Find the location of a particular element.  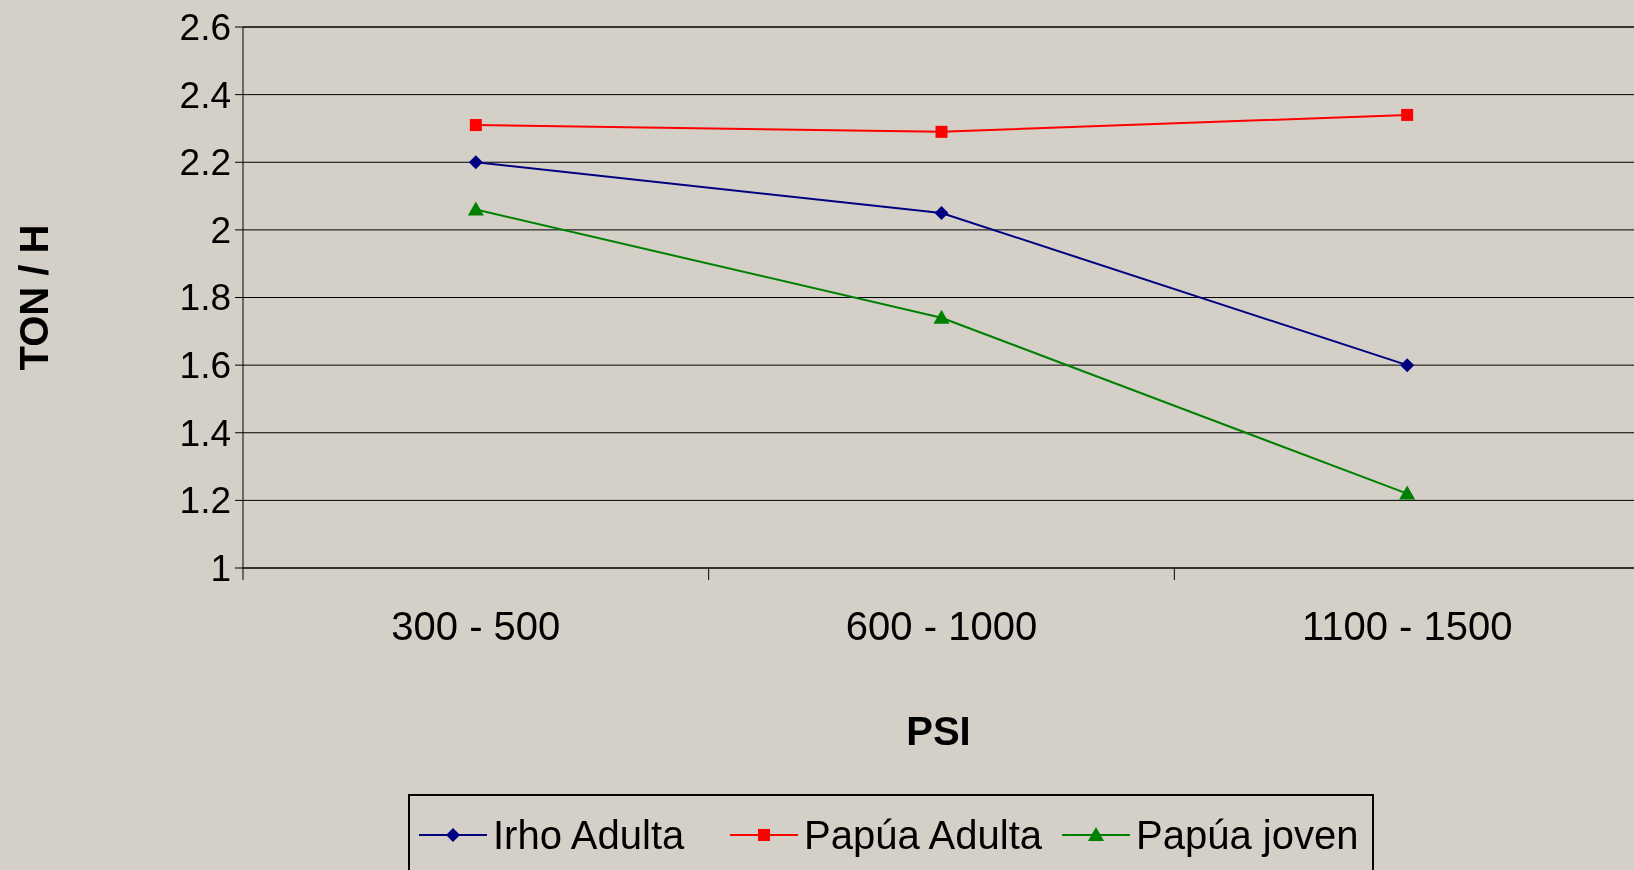

legend-label: Irho Adulta is located at coordinates (589, 835).